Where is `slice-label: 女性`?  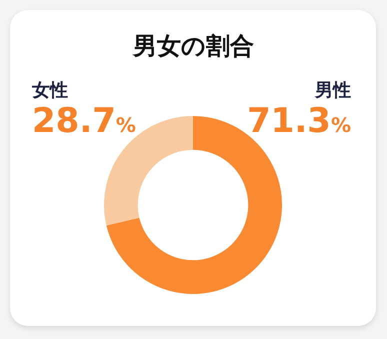
slice-label: 女性 is located at coordinates (50, 90).